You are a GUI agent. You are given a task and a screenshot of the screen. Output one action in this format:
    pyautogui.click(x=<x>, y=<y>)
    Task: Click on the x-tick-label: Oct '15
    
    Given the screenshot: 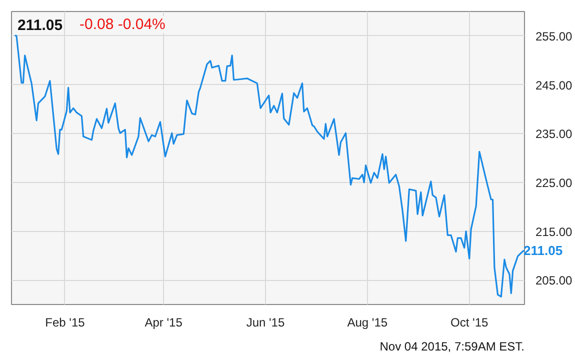 What is the action you would take?
    pyautogui.click(x=469, y=323)
    